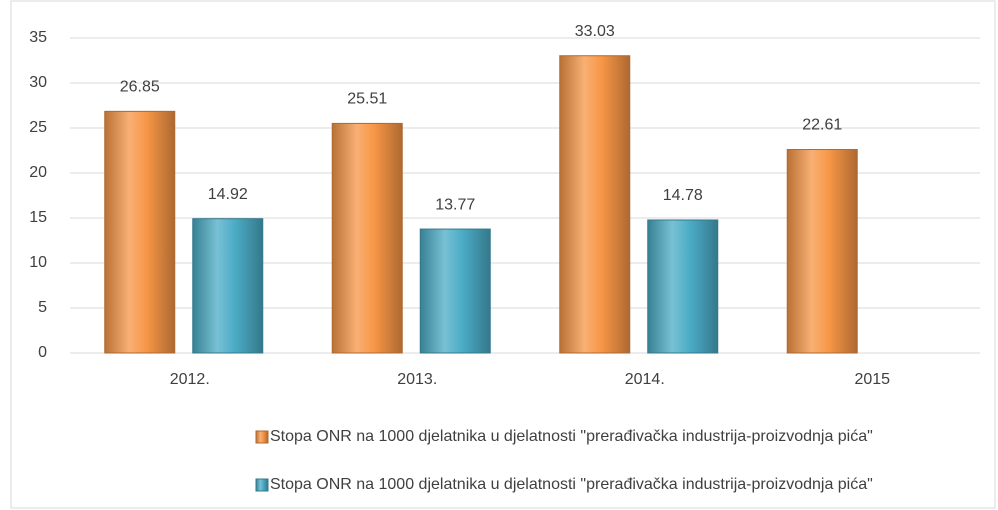 This screenshot has width=998, height=510. I want to click on data-label: 33.03, so click(595, 31).